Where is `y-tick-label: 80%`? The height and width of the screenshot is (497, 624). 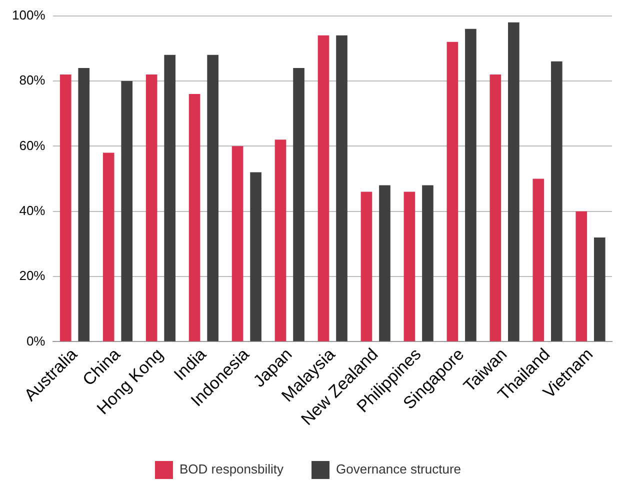
y-tick-label: 80% is located at coordinates (32, 80).